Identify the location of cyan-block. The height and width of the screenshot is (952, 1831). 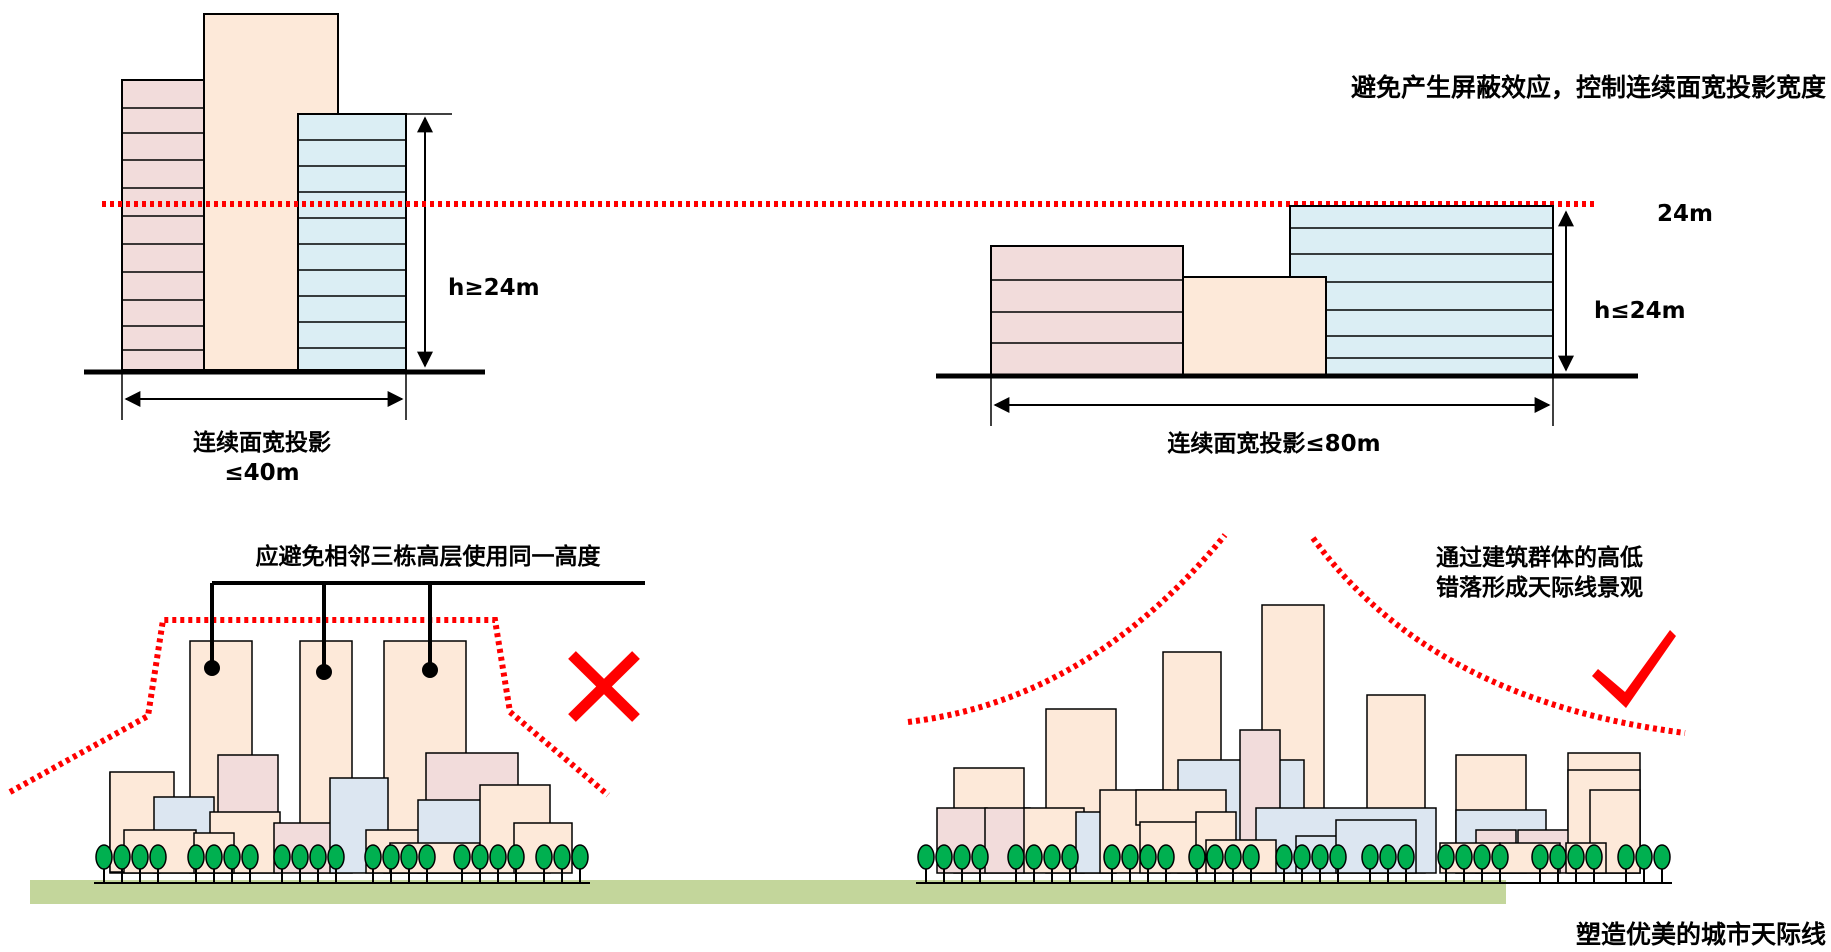
(1421, 290).